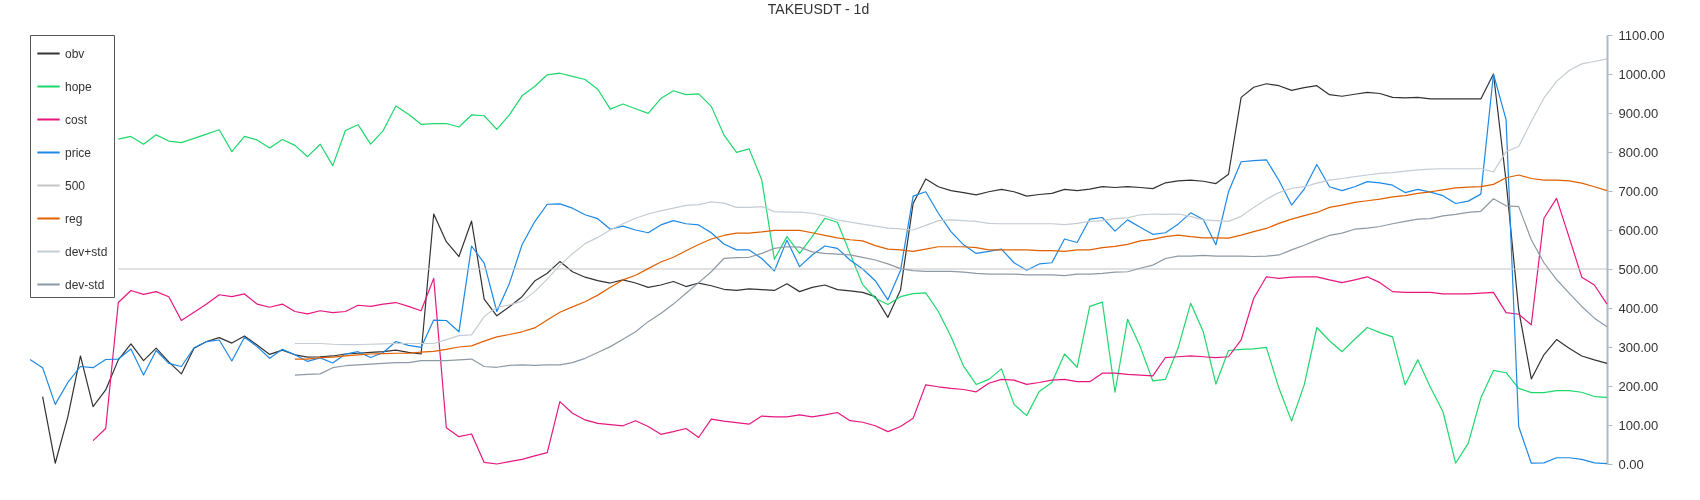 The width and height of the screenshot is (1700, 500). I want to click on legend-label: dev-std, so click(85, 284).